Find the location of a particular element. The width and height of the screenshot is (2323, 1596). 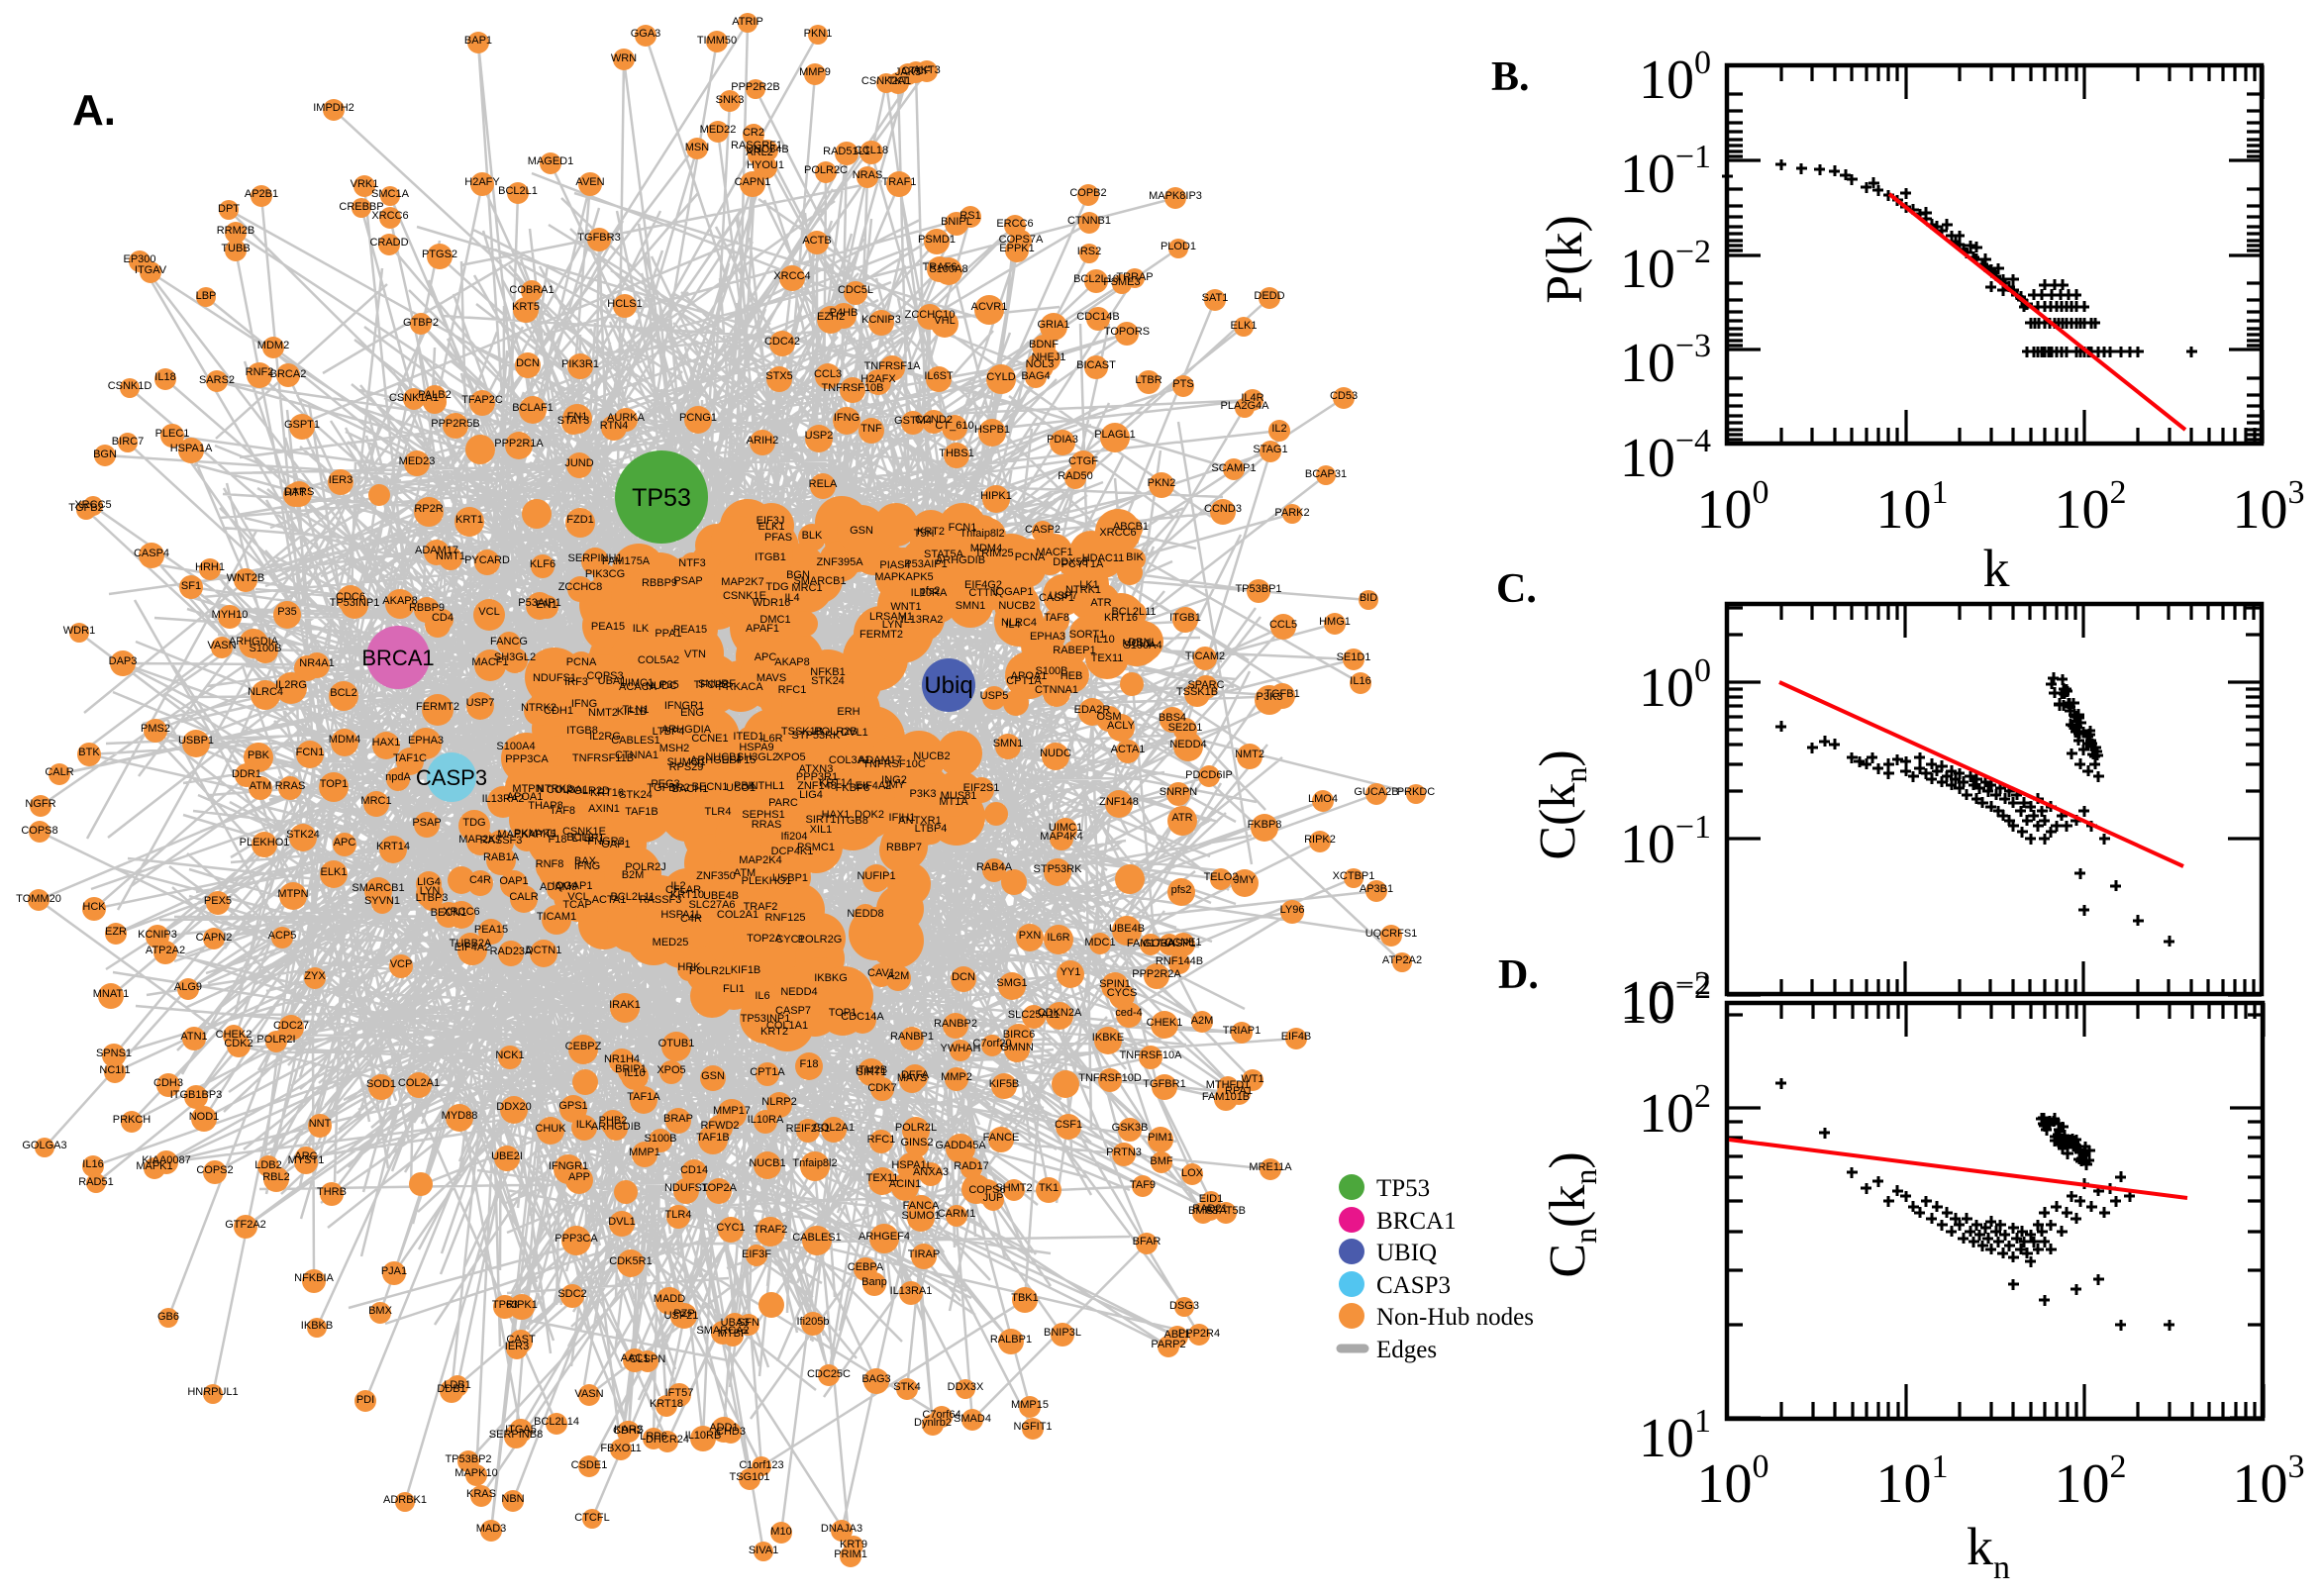

svg-text: IL10RA is located at coordinates (766, 1120).